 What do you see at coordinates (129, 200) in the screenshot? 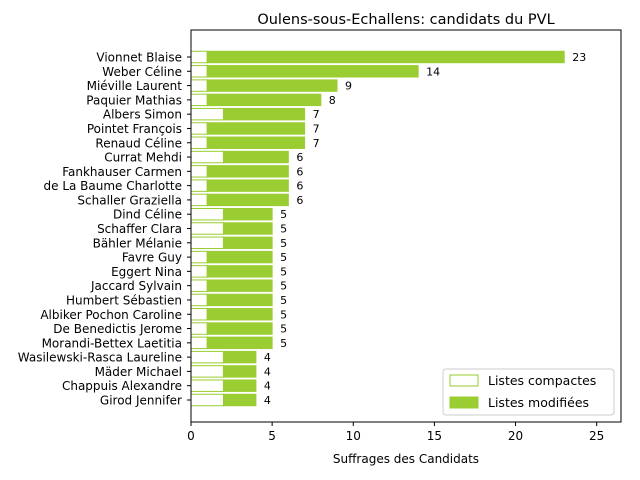
I see `y-tick-label: Schaller Graziella` at bounding box center [129, 200].